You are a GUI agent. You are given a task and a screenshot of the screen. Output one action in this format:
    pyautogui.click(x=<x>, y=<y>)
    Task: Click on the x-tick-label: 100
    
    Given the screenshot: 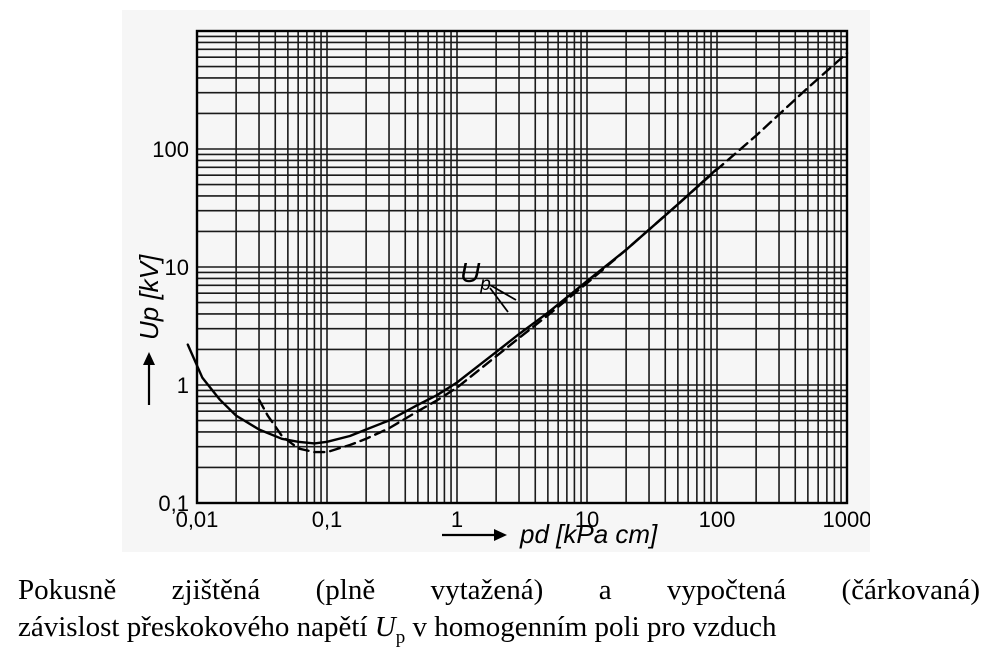 What is the action you would take?
    pyautogui.click(x=717, y=519)
    